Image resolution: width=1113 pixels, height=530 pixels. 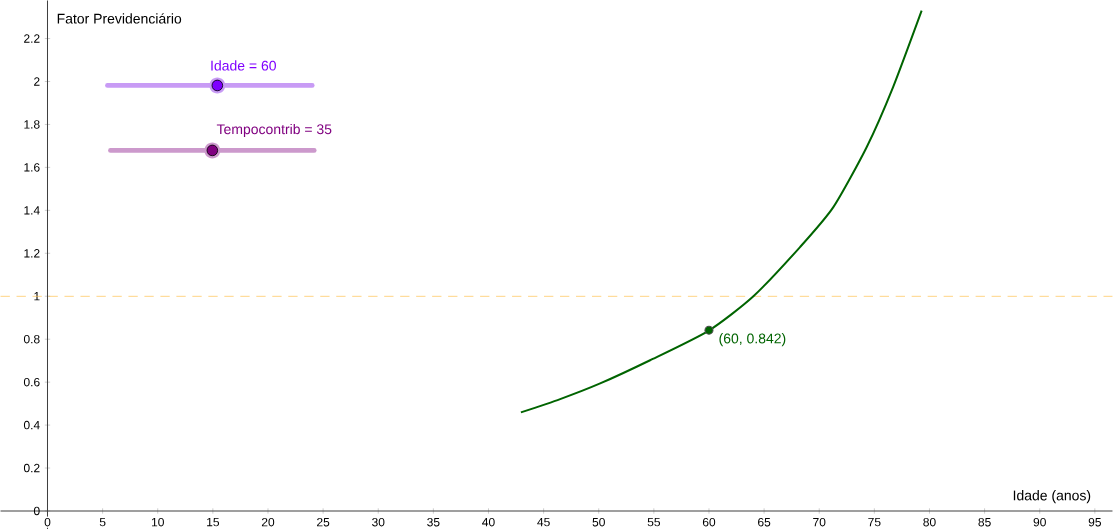 What do you see at coordinates (543, 522) in the screenshot?
I see `x-tick-label: 45` at bounding box center [543, 522].